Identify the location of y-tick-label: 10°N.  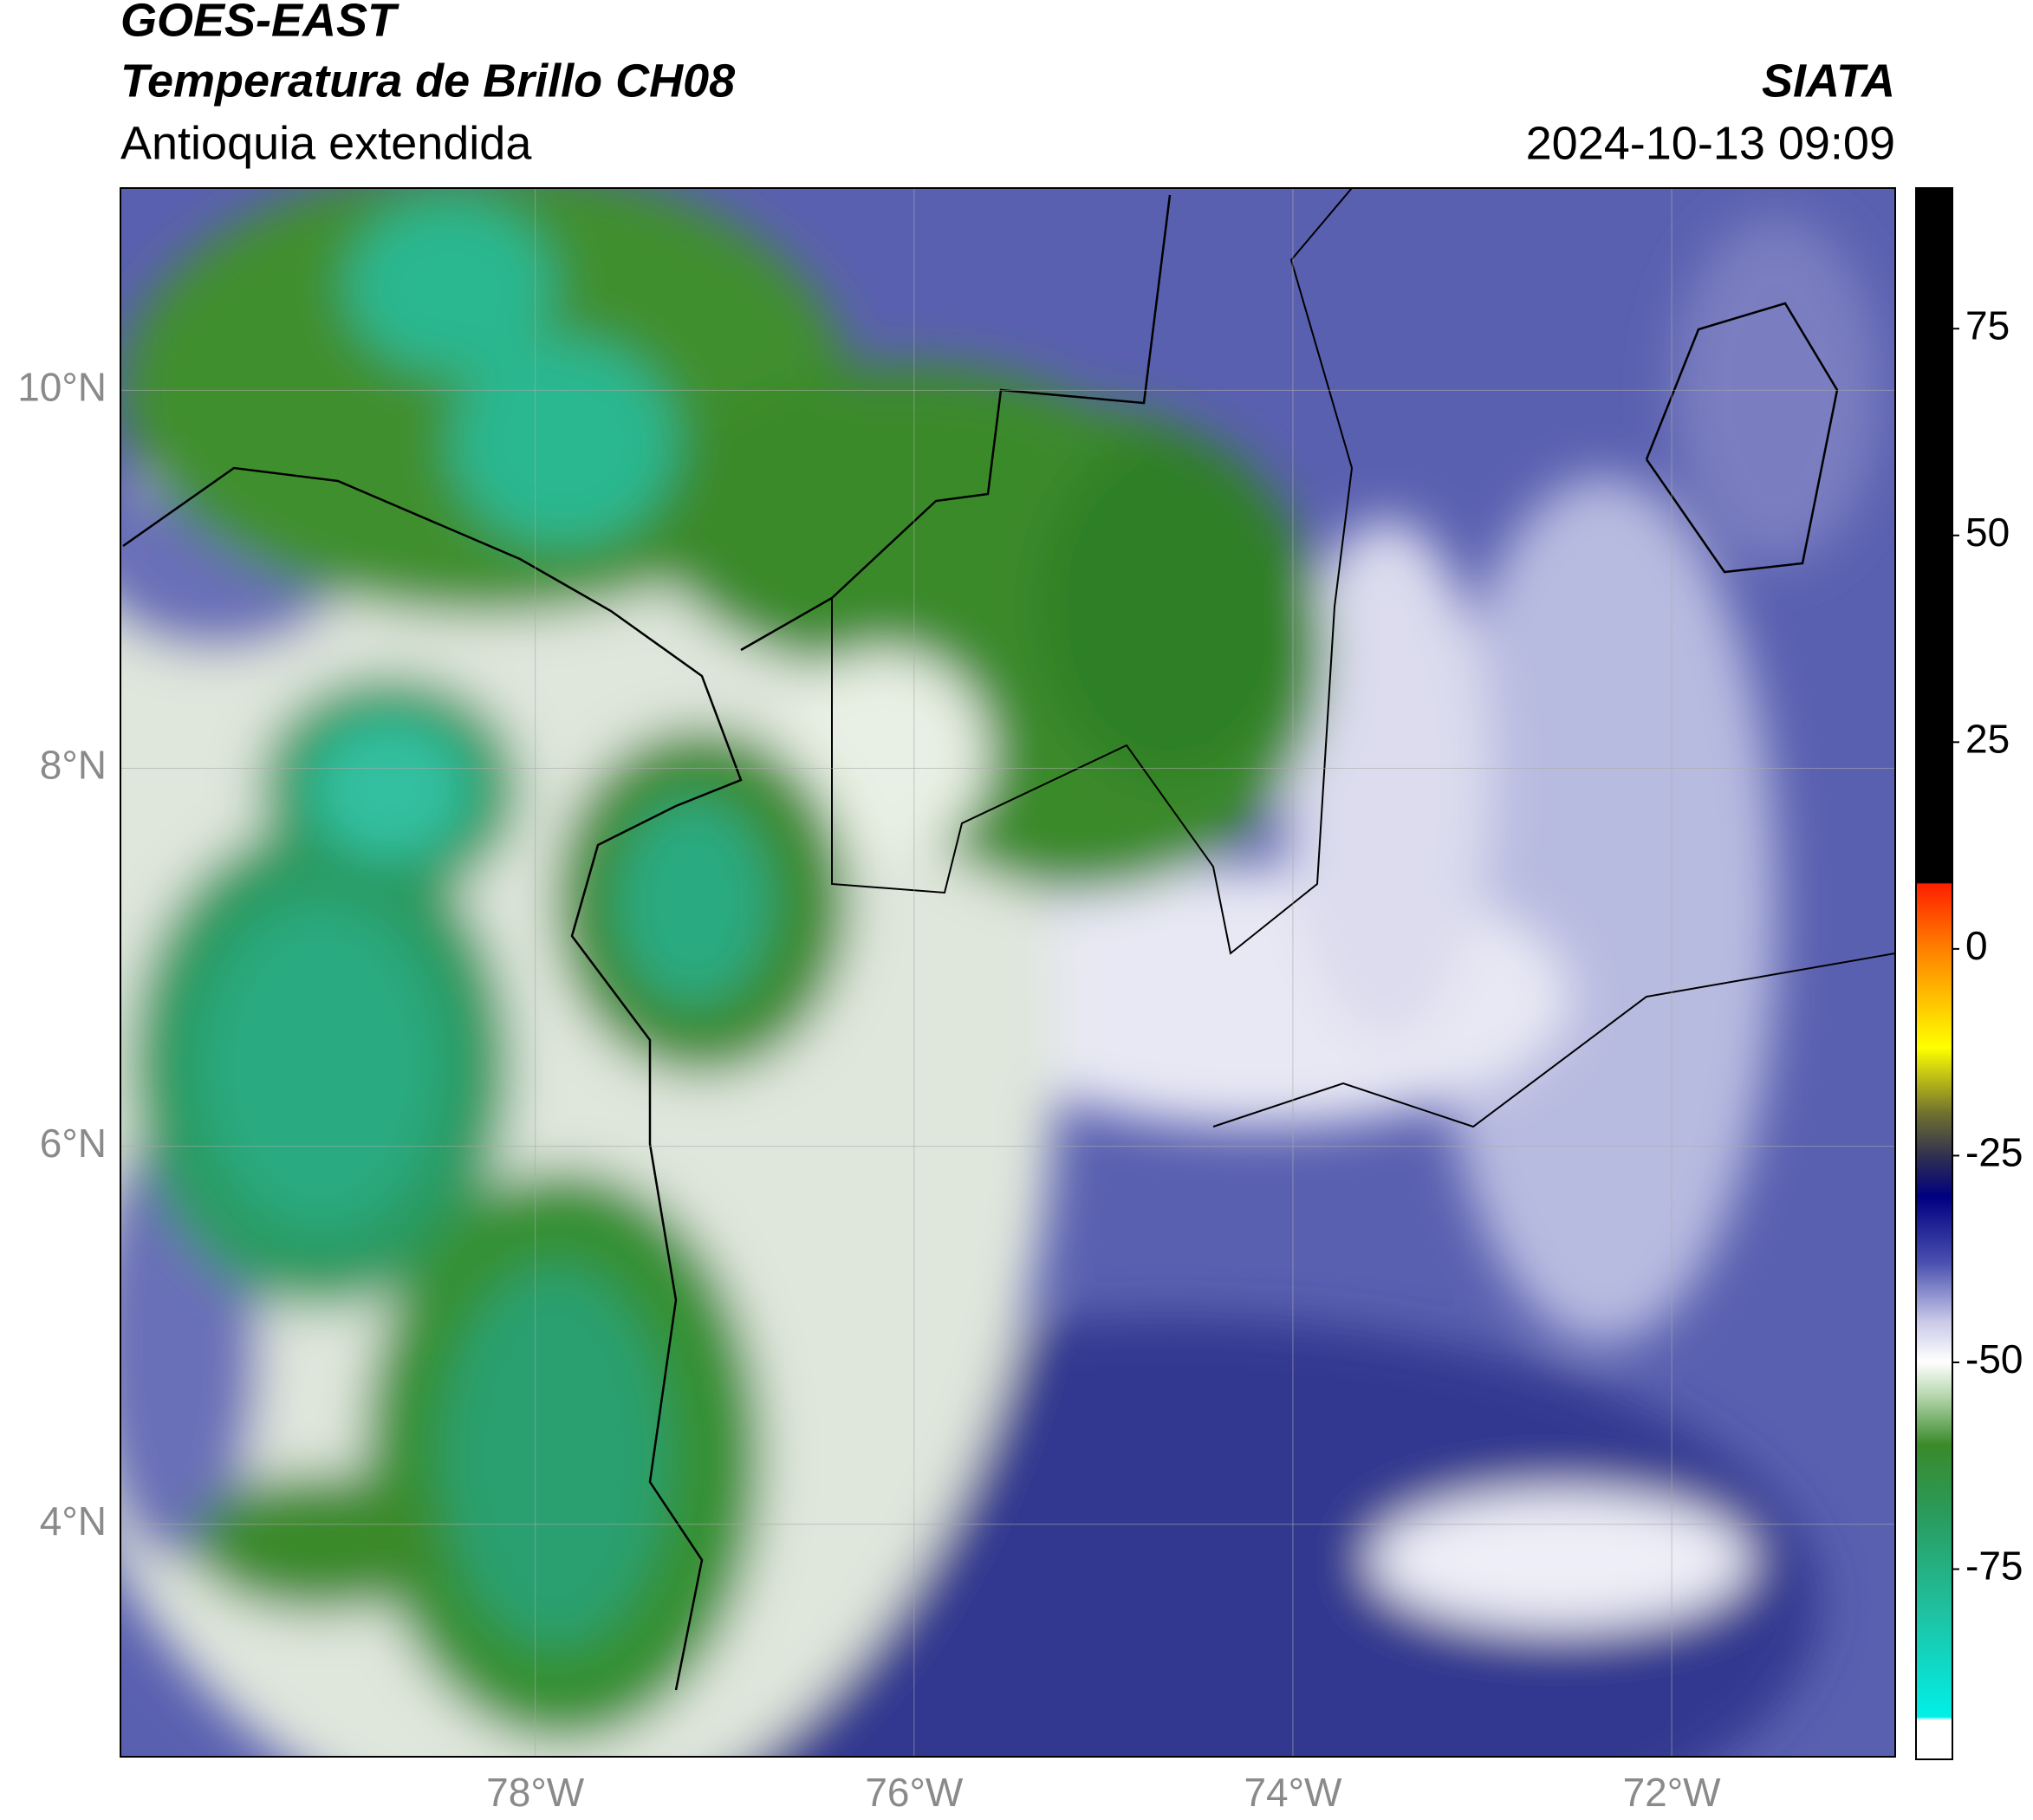
(62, 386).